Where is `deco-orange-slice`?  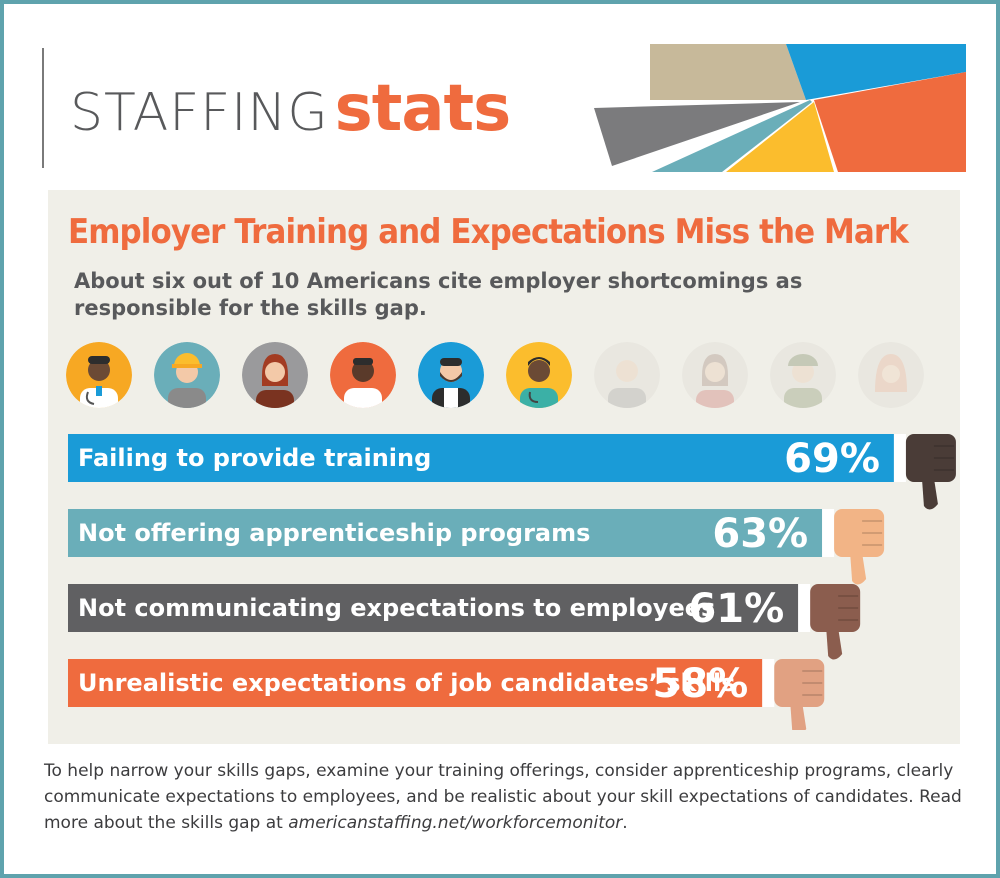 deco-orange-slice is located at coordinates (890, 122).